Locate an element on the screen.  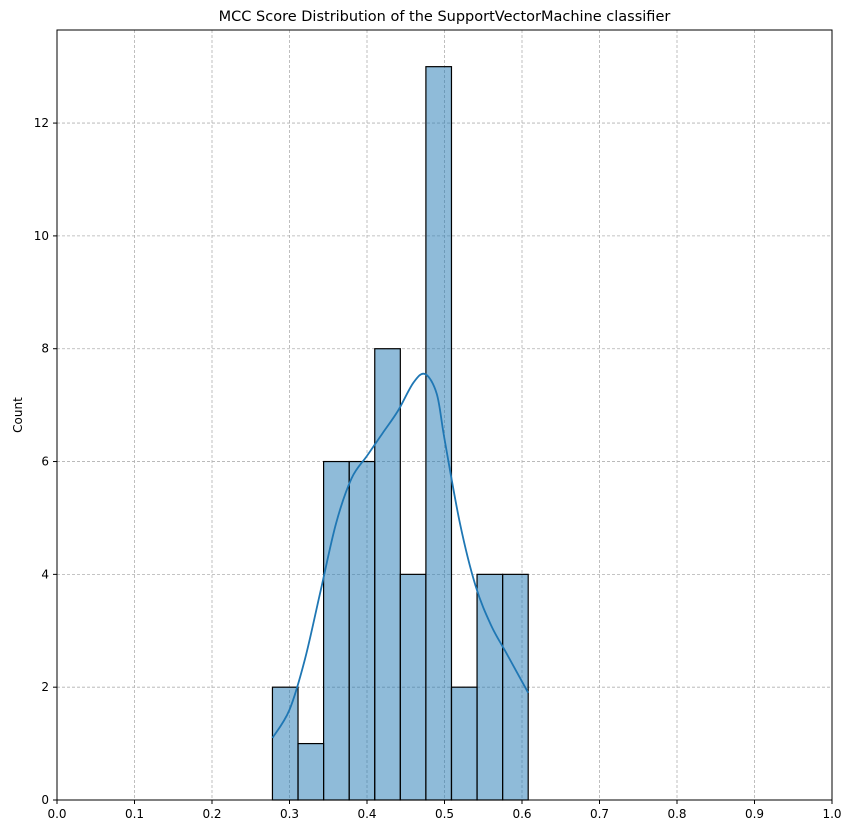
x-tick-label-7: 0.7 is located at coordinates (599, 814).